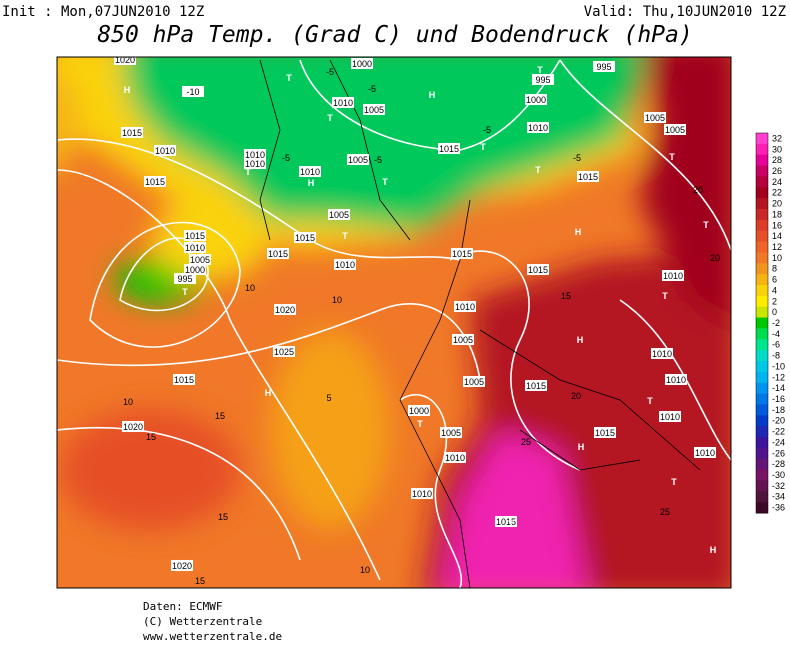 Image resolution: width=790 pixels, height=648 pixels. What do you see at coordinates (777, 193) in the screenshot?
I see `legend-label: 22` at bounding box center [777, 193].